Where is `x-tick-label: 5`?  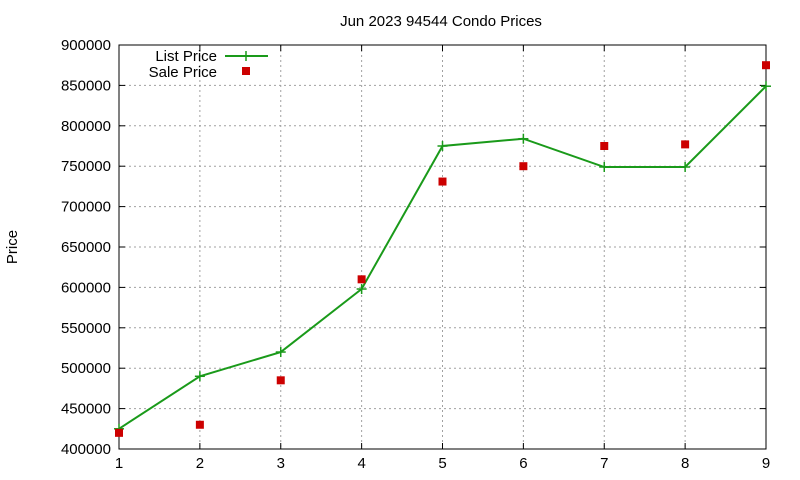 x-tick-label: 5 is located at coordinates (442, 463).